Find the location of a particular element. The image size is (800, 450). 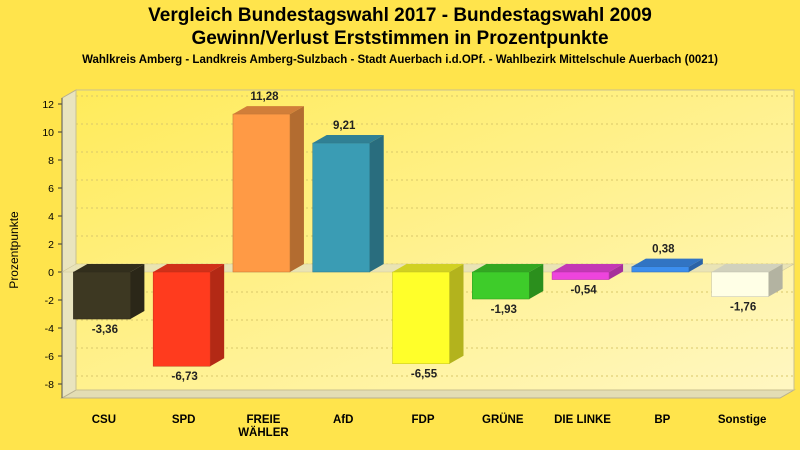

data-label: -3,36 is located at coordinates (105, 330).